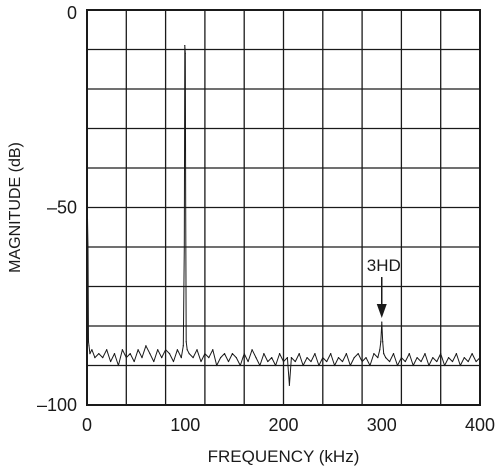 This screenshot has height=470, width=500. Describe the element at coordinates (57, 405) in the screenshot. I see `y-tick-label: –100` at that location.